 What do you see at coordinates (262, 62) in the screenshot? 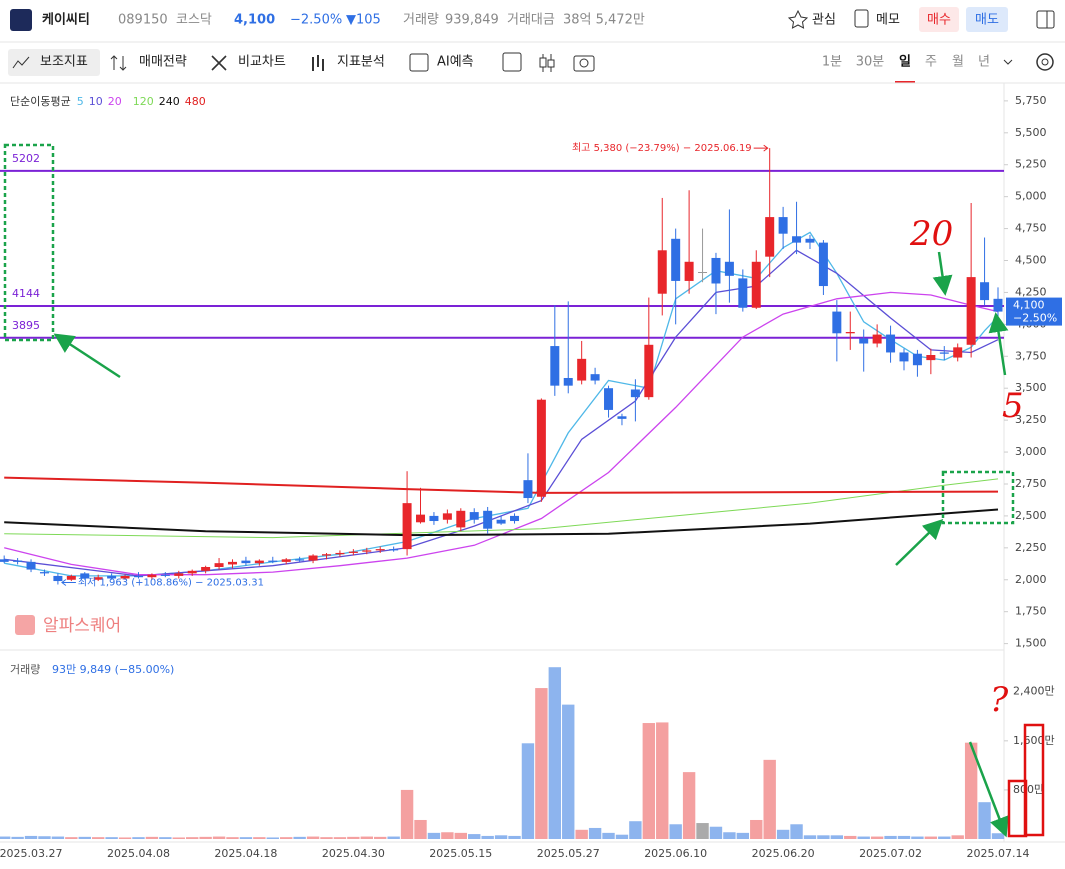
I see `tool: 비교차트` at bounding box center [262, 62].